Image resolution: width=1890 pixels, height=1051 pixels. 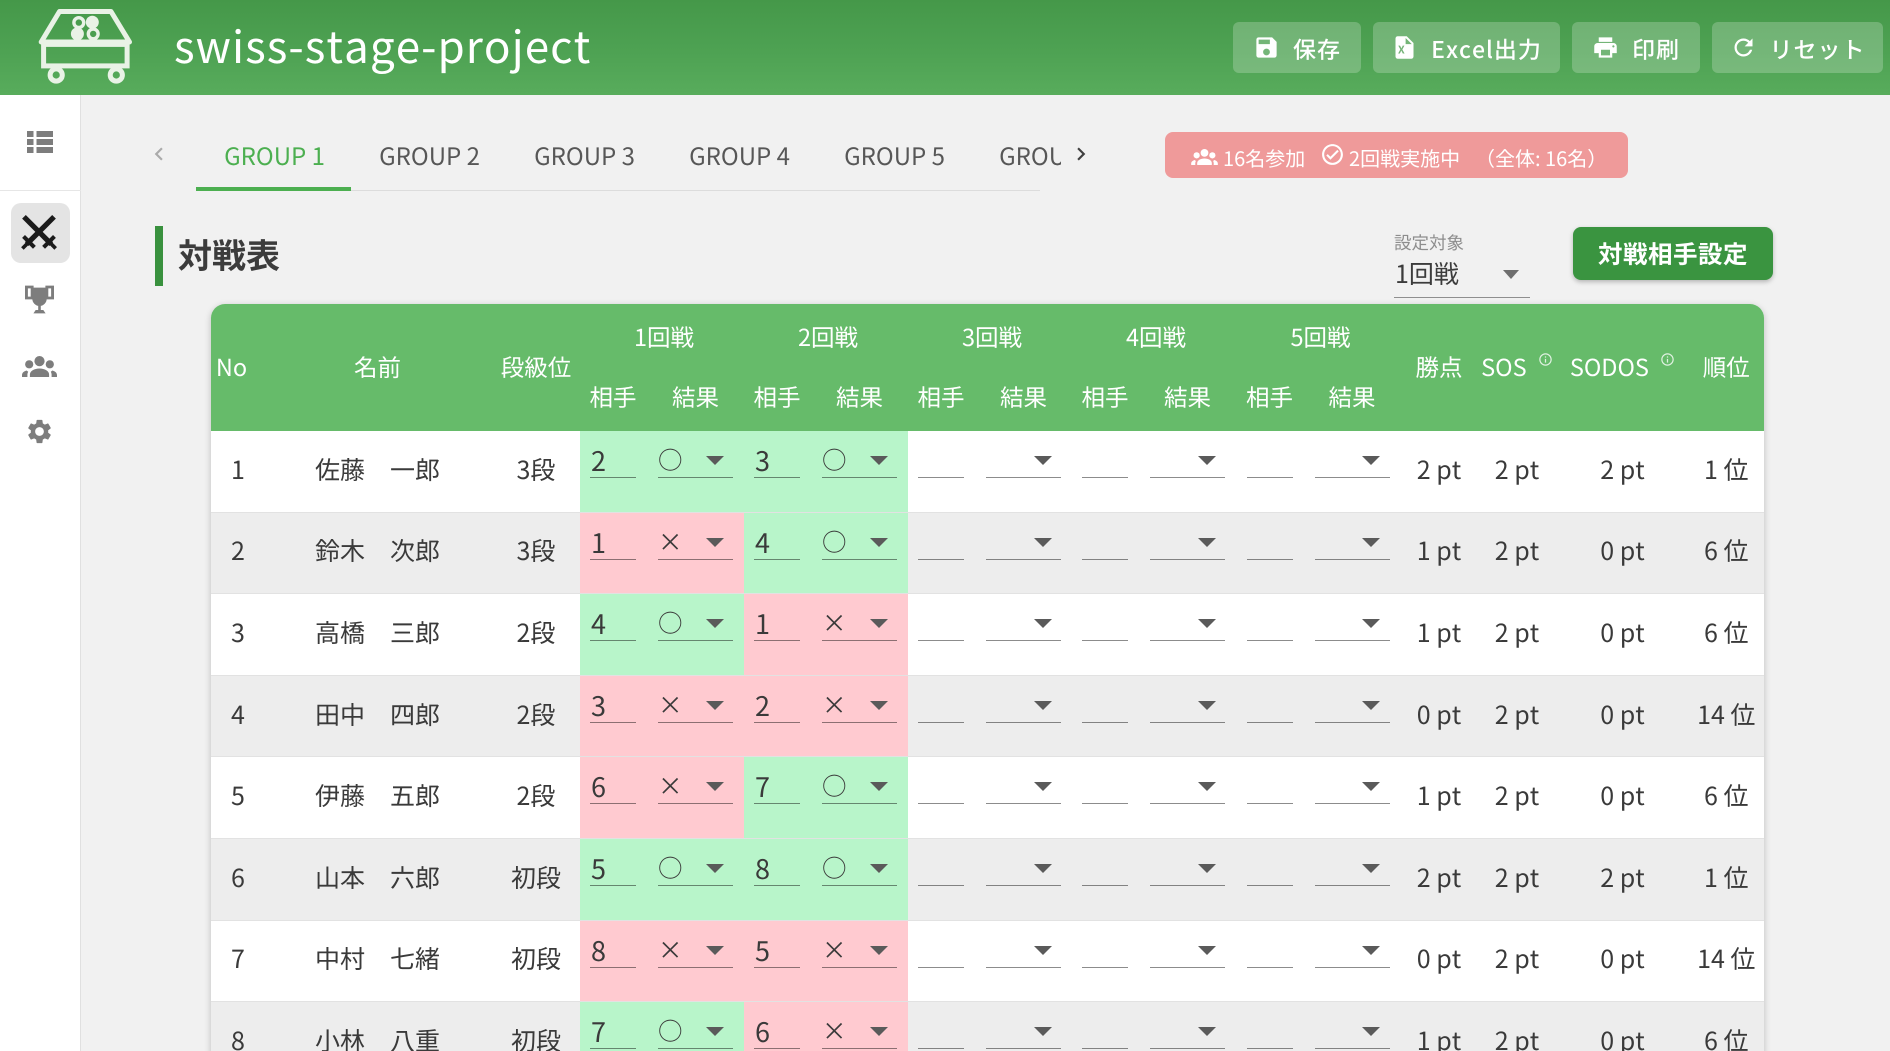 I want to click on svg-text: X, so click(x=1402, y=50).